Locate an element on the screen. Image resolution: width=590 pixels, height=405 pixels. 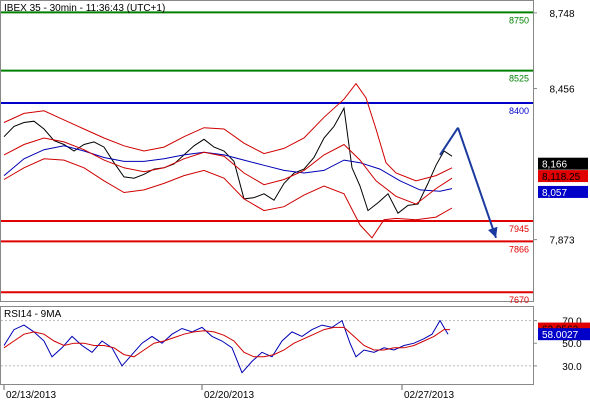
level-label-8525: 8525 is located at coordinates (519, 79).